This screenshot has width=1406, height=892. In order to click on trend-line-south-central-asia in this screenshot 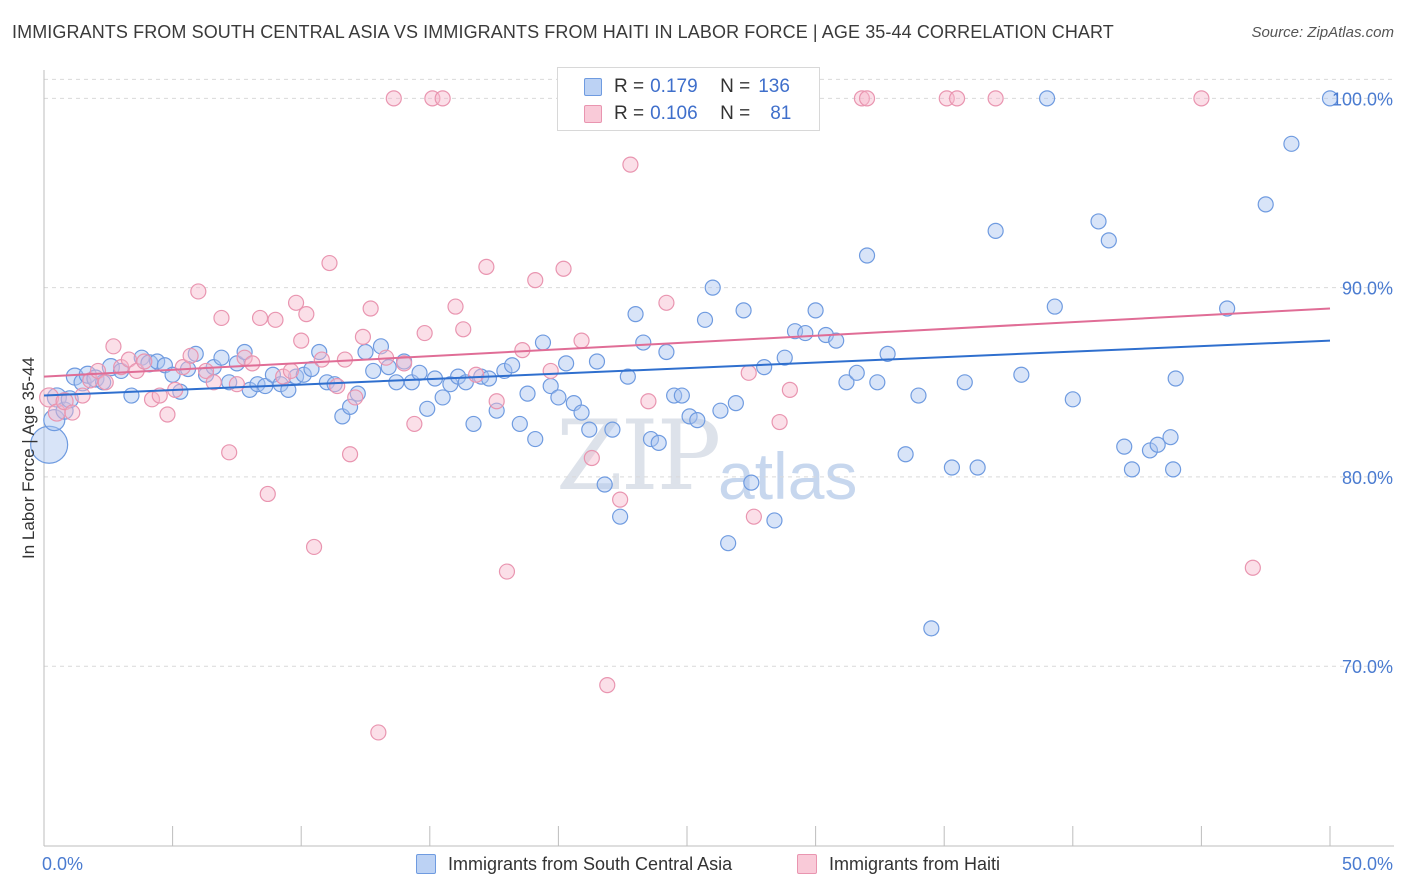, I will do `click(687, 368)`.